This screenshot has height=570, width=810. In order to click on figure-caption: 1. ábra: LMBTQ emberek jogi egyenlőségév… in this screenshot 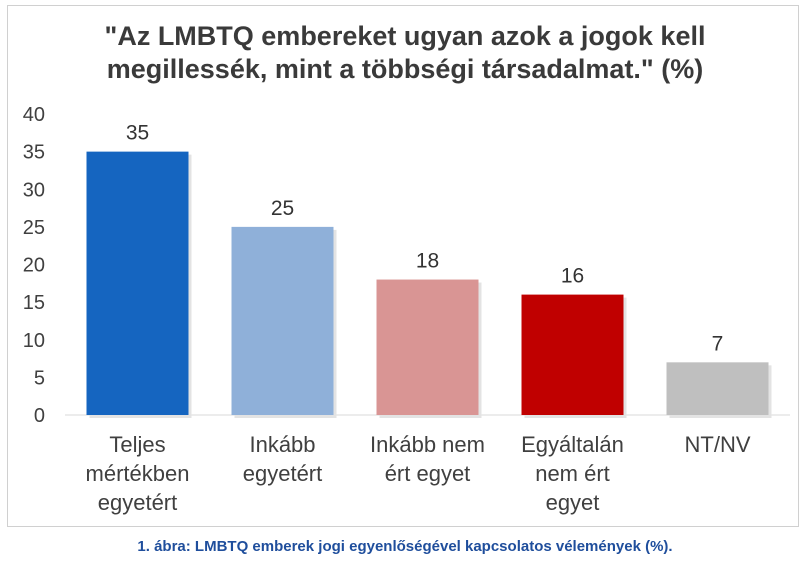, I will do `click(405, 546)`.